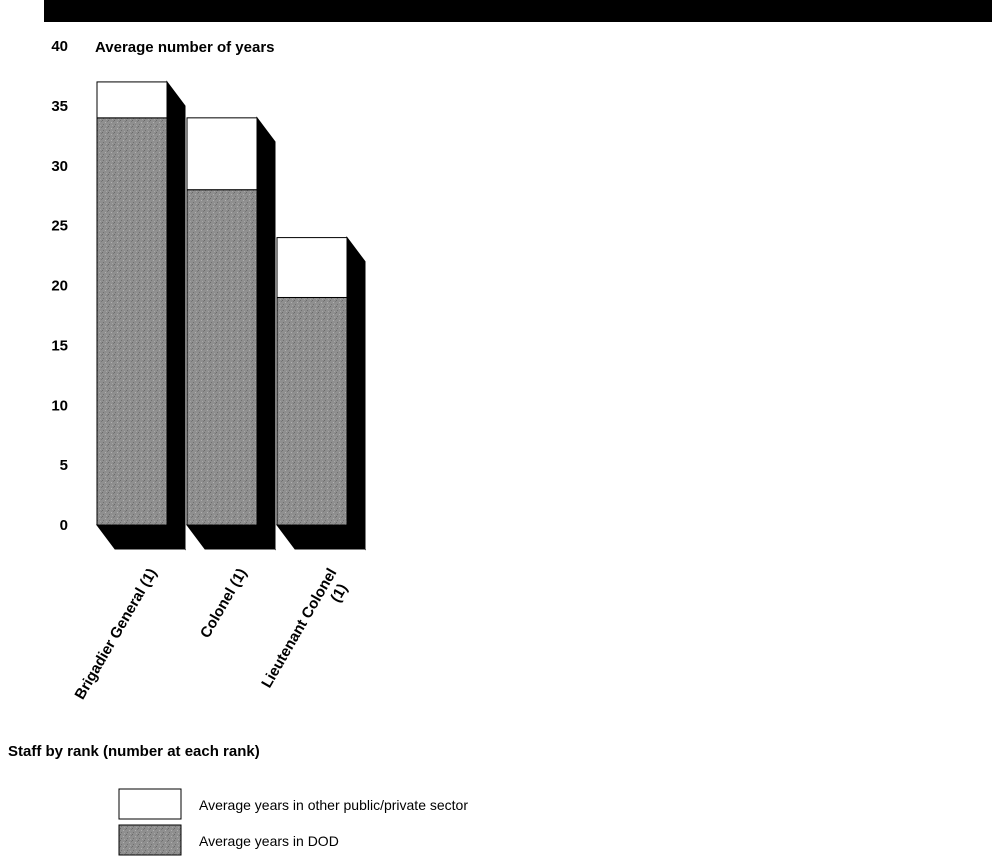  I want to click on category-label: Colonel (1), so click(223, 603).